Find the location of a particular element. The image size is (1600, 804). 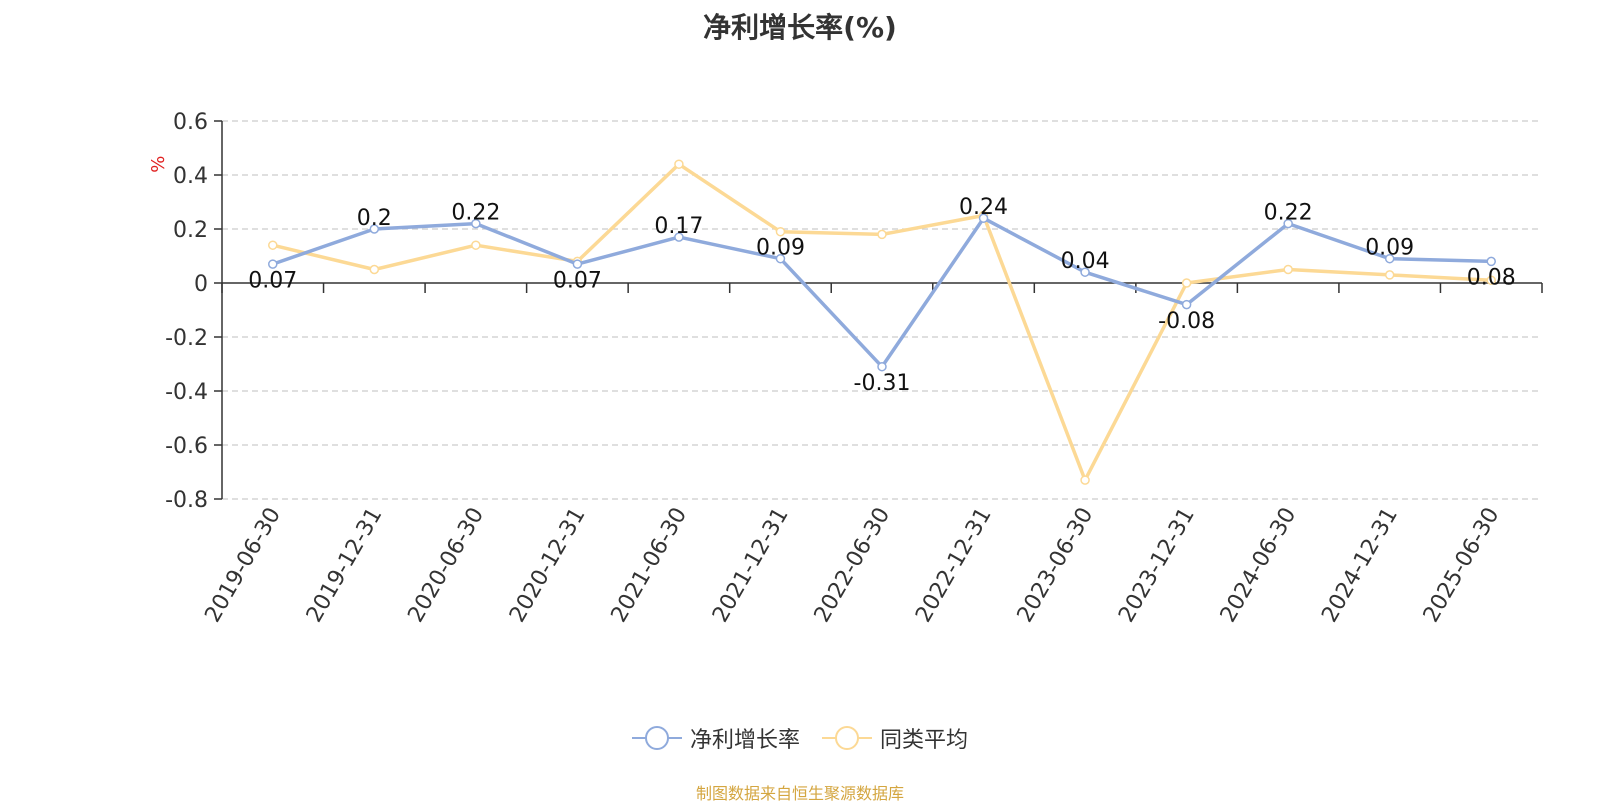

data-label: 0.08 is located at coordinates (1491, 278).